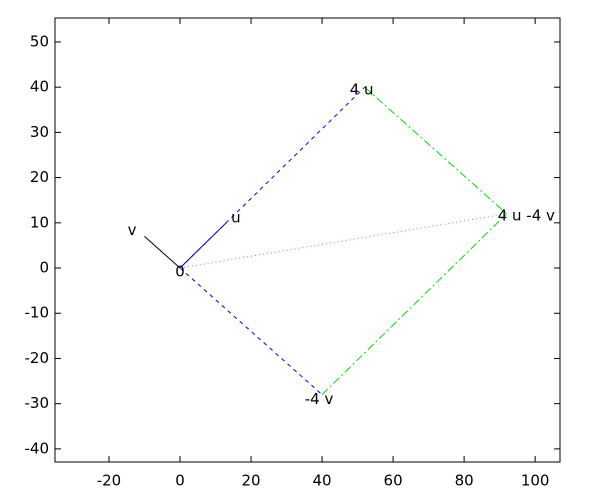 The image size is (600, 504). I want to click on point-label: -4 v, so click(319, 399).